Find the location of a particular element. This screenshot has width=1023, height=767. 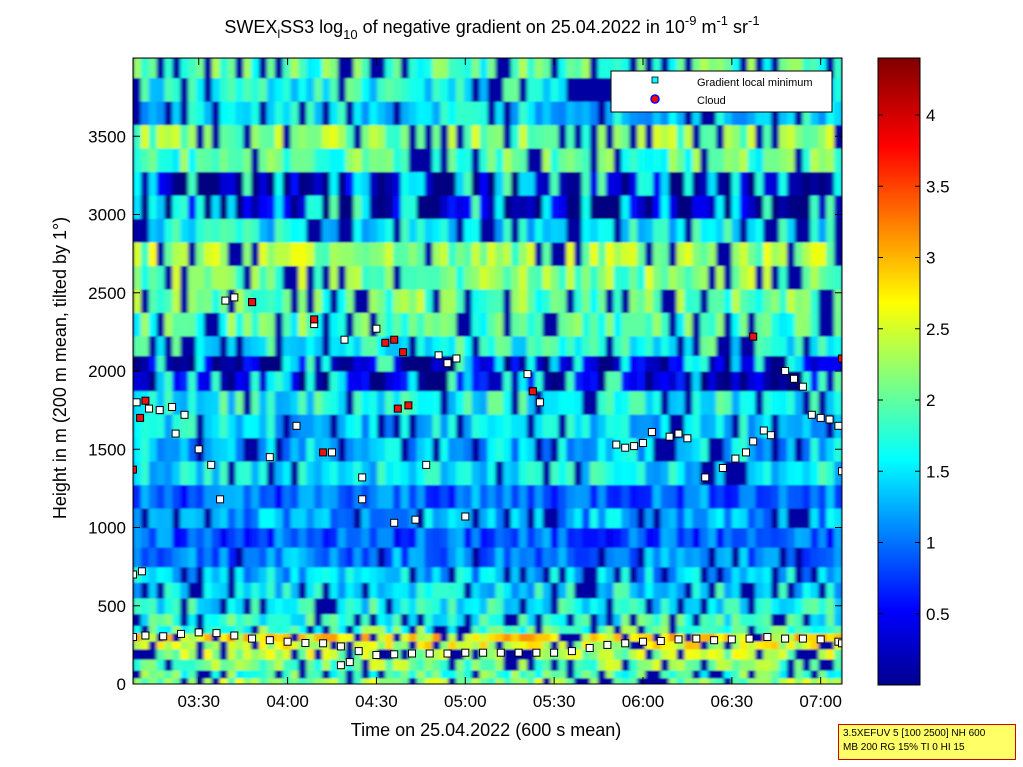

colorbar-ticks: 0.511.522.533.54 is located at coordinates (914, 365).